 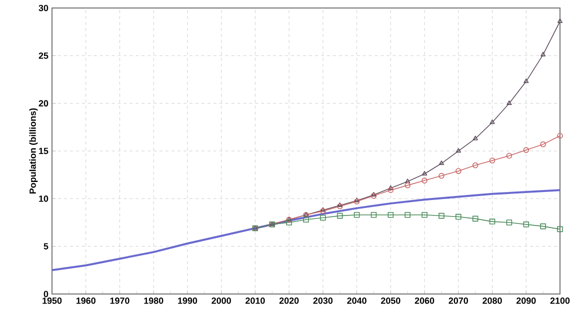 What do you see at coordinates (424, 301) in the screenshot?
I see `x-tick-label: 2060` at bounding box center [424, 301].